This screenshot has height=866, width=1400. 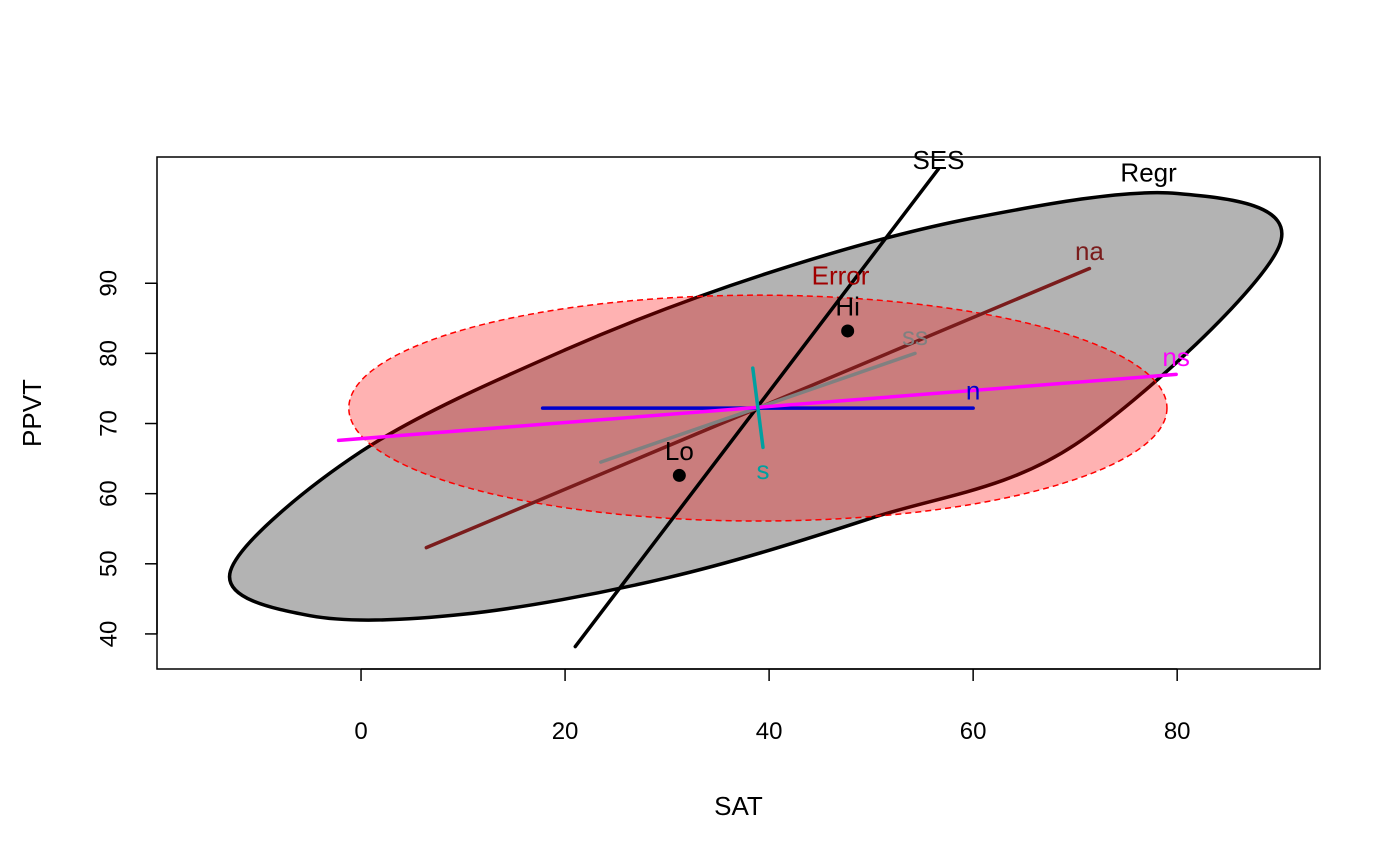 What do you see at coordinates (108, 563) in the screenshot?
I see `y-tick-label: 50` at bounding box center [108, 563].